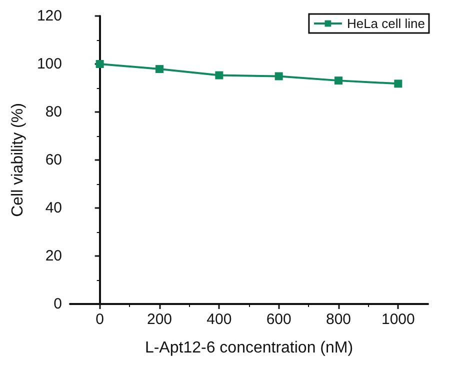 Image resolution: width=457 pixels, height=374 pixels. Describe the element at coordinates (385, 23) in the screenshot. I see `legend-label: HeLa cell line` at that location.